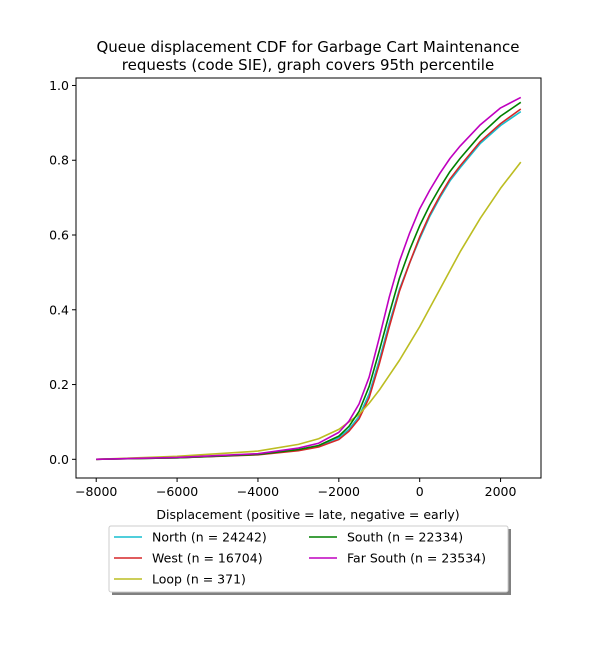 The image size is (600, 650). Describe the element at coordinates (59, 459) in the screenshot. I see `y-tick-label: 0.0` at that location.